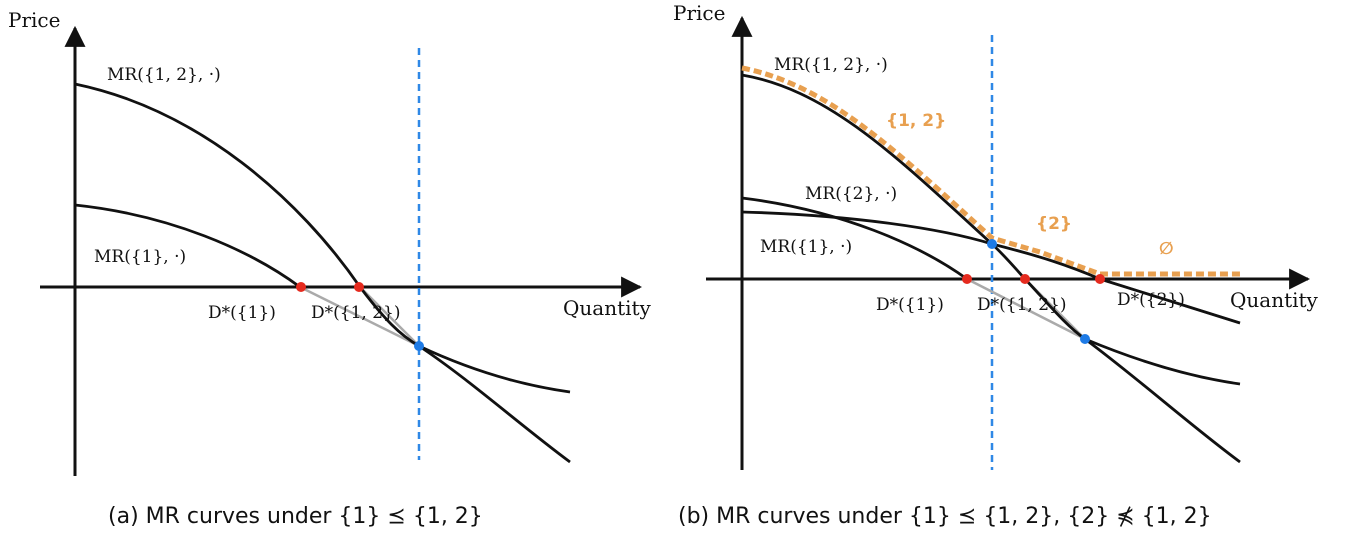 The width and height of the screenshot is (1348, 539). I want to click on panel-b-mr-2-curve, so click(991, 267).